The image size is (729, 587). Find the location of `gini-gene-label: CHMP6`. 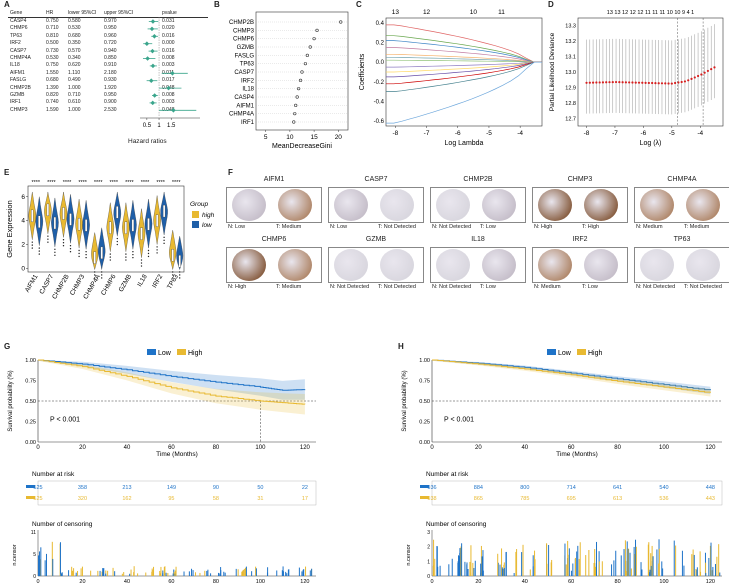

gini-gene-label: CHMP6 is located at coordinates (244, 40).